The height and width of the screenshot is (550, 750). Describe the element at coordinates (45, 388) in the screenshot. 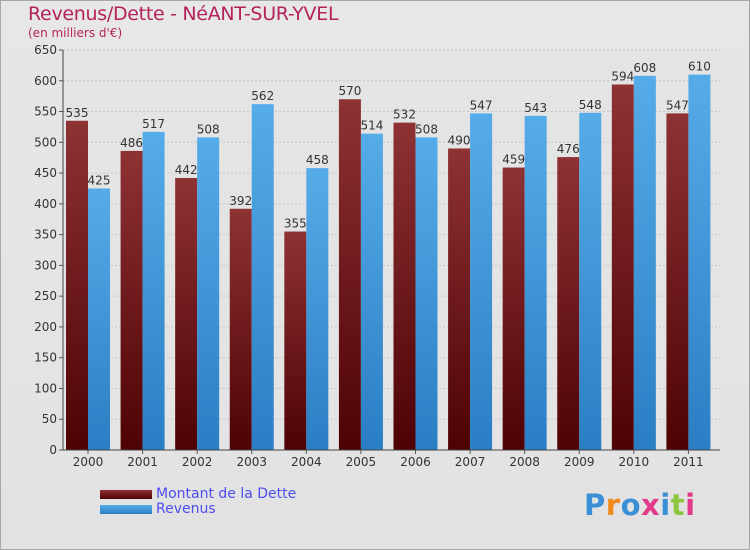

I see `y-tick-label: 100` at that location.